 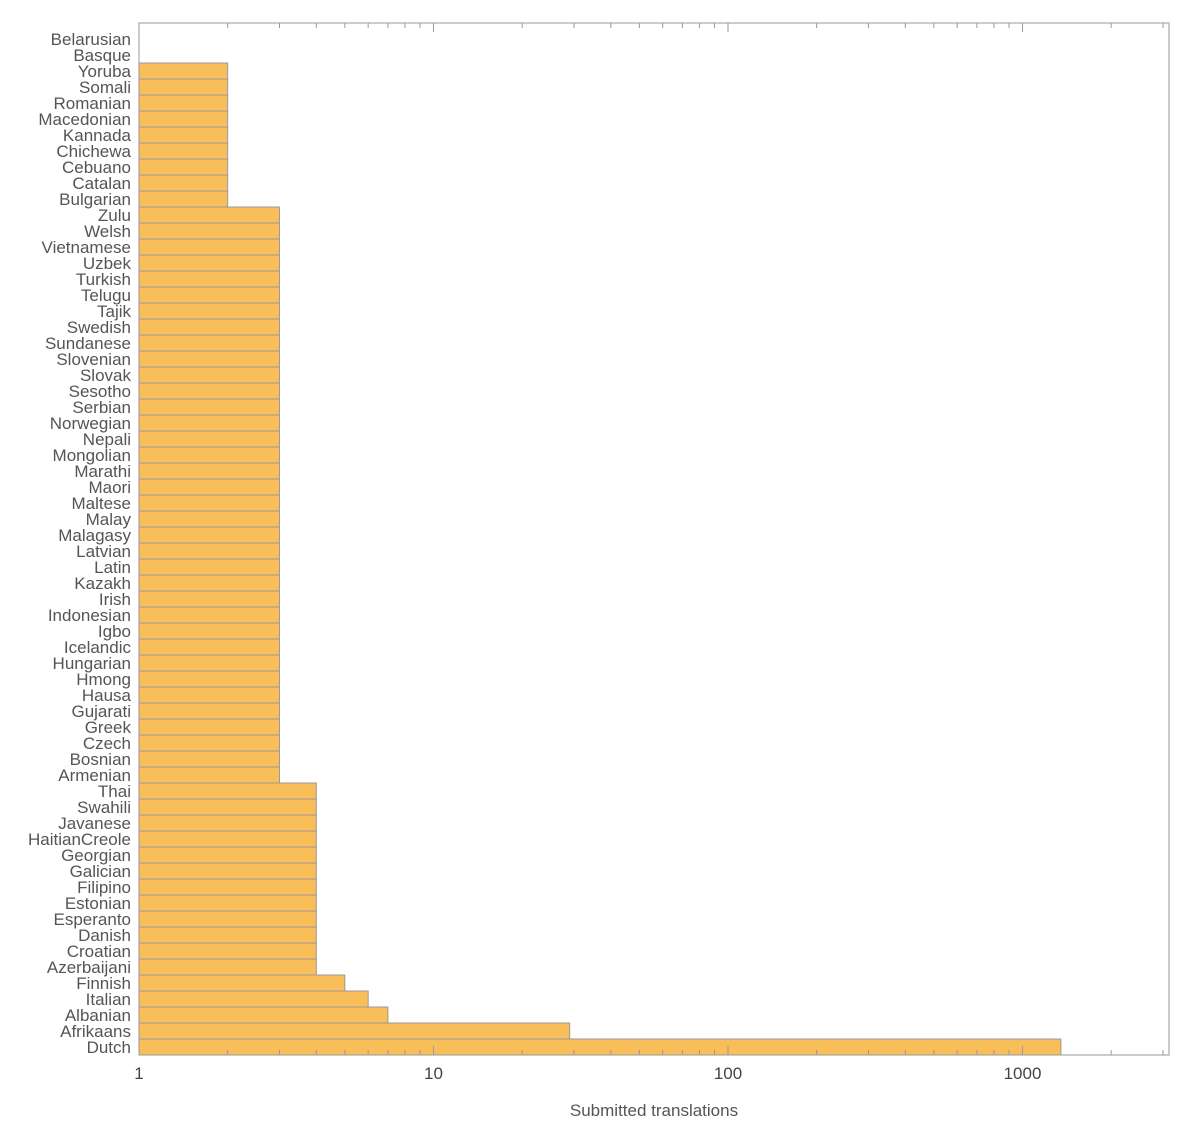 I want to click on bar-hungarian, so click(x=209, y=663).